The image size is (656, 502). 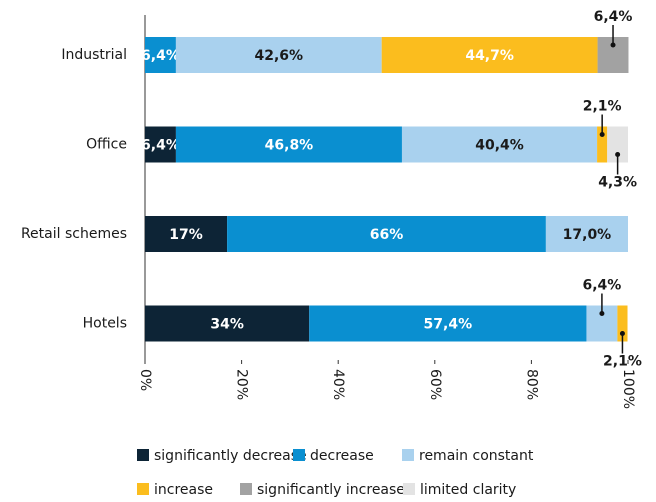 What do you see at coordinates (338, 384) in the screenshot?
I see `x-tick-label: 40%` at bounding box center [338, 384].